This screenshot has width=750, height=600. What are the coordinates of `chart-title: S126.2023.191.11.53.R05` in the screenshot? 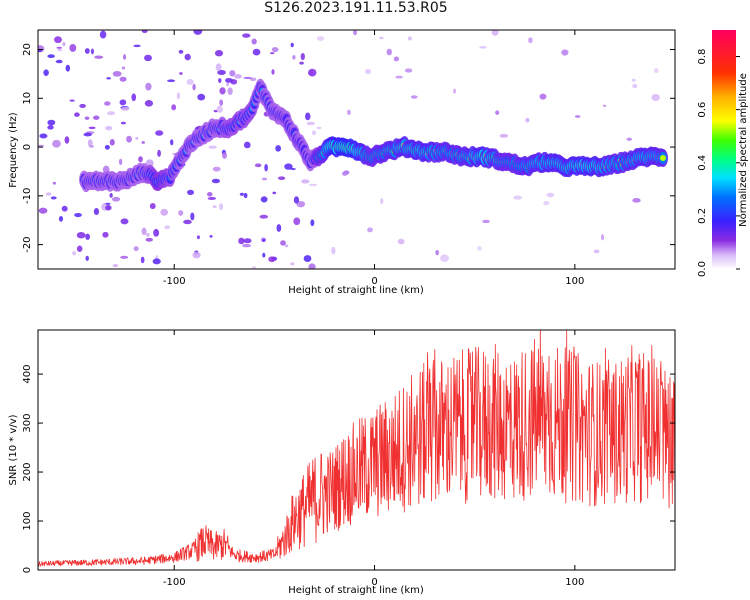 It's located at (356, 8).